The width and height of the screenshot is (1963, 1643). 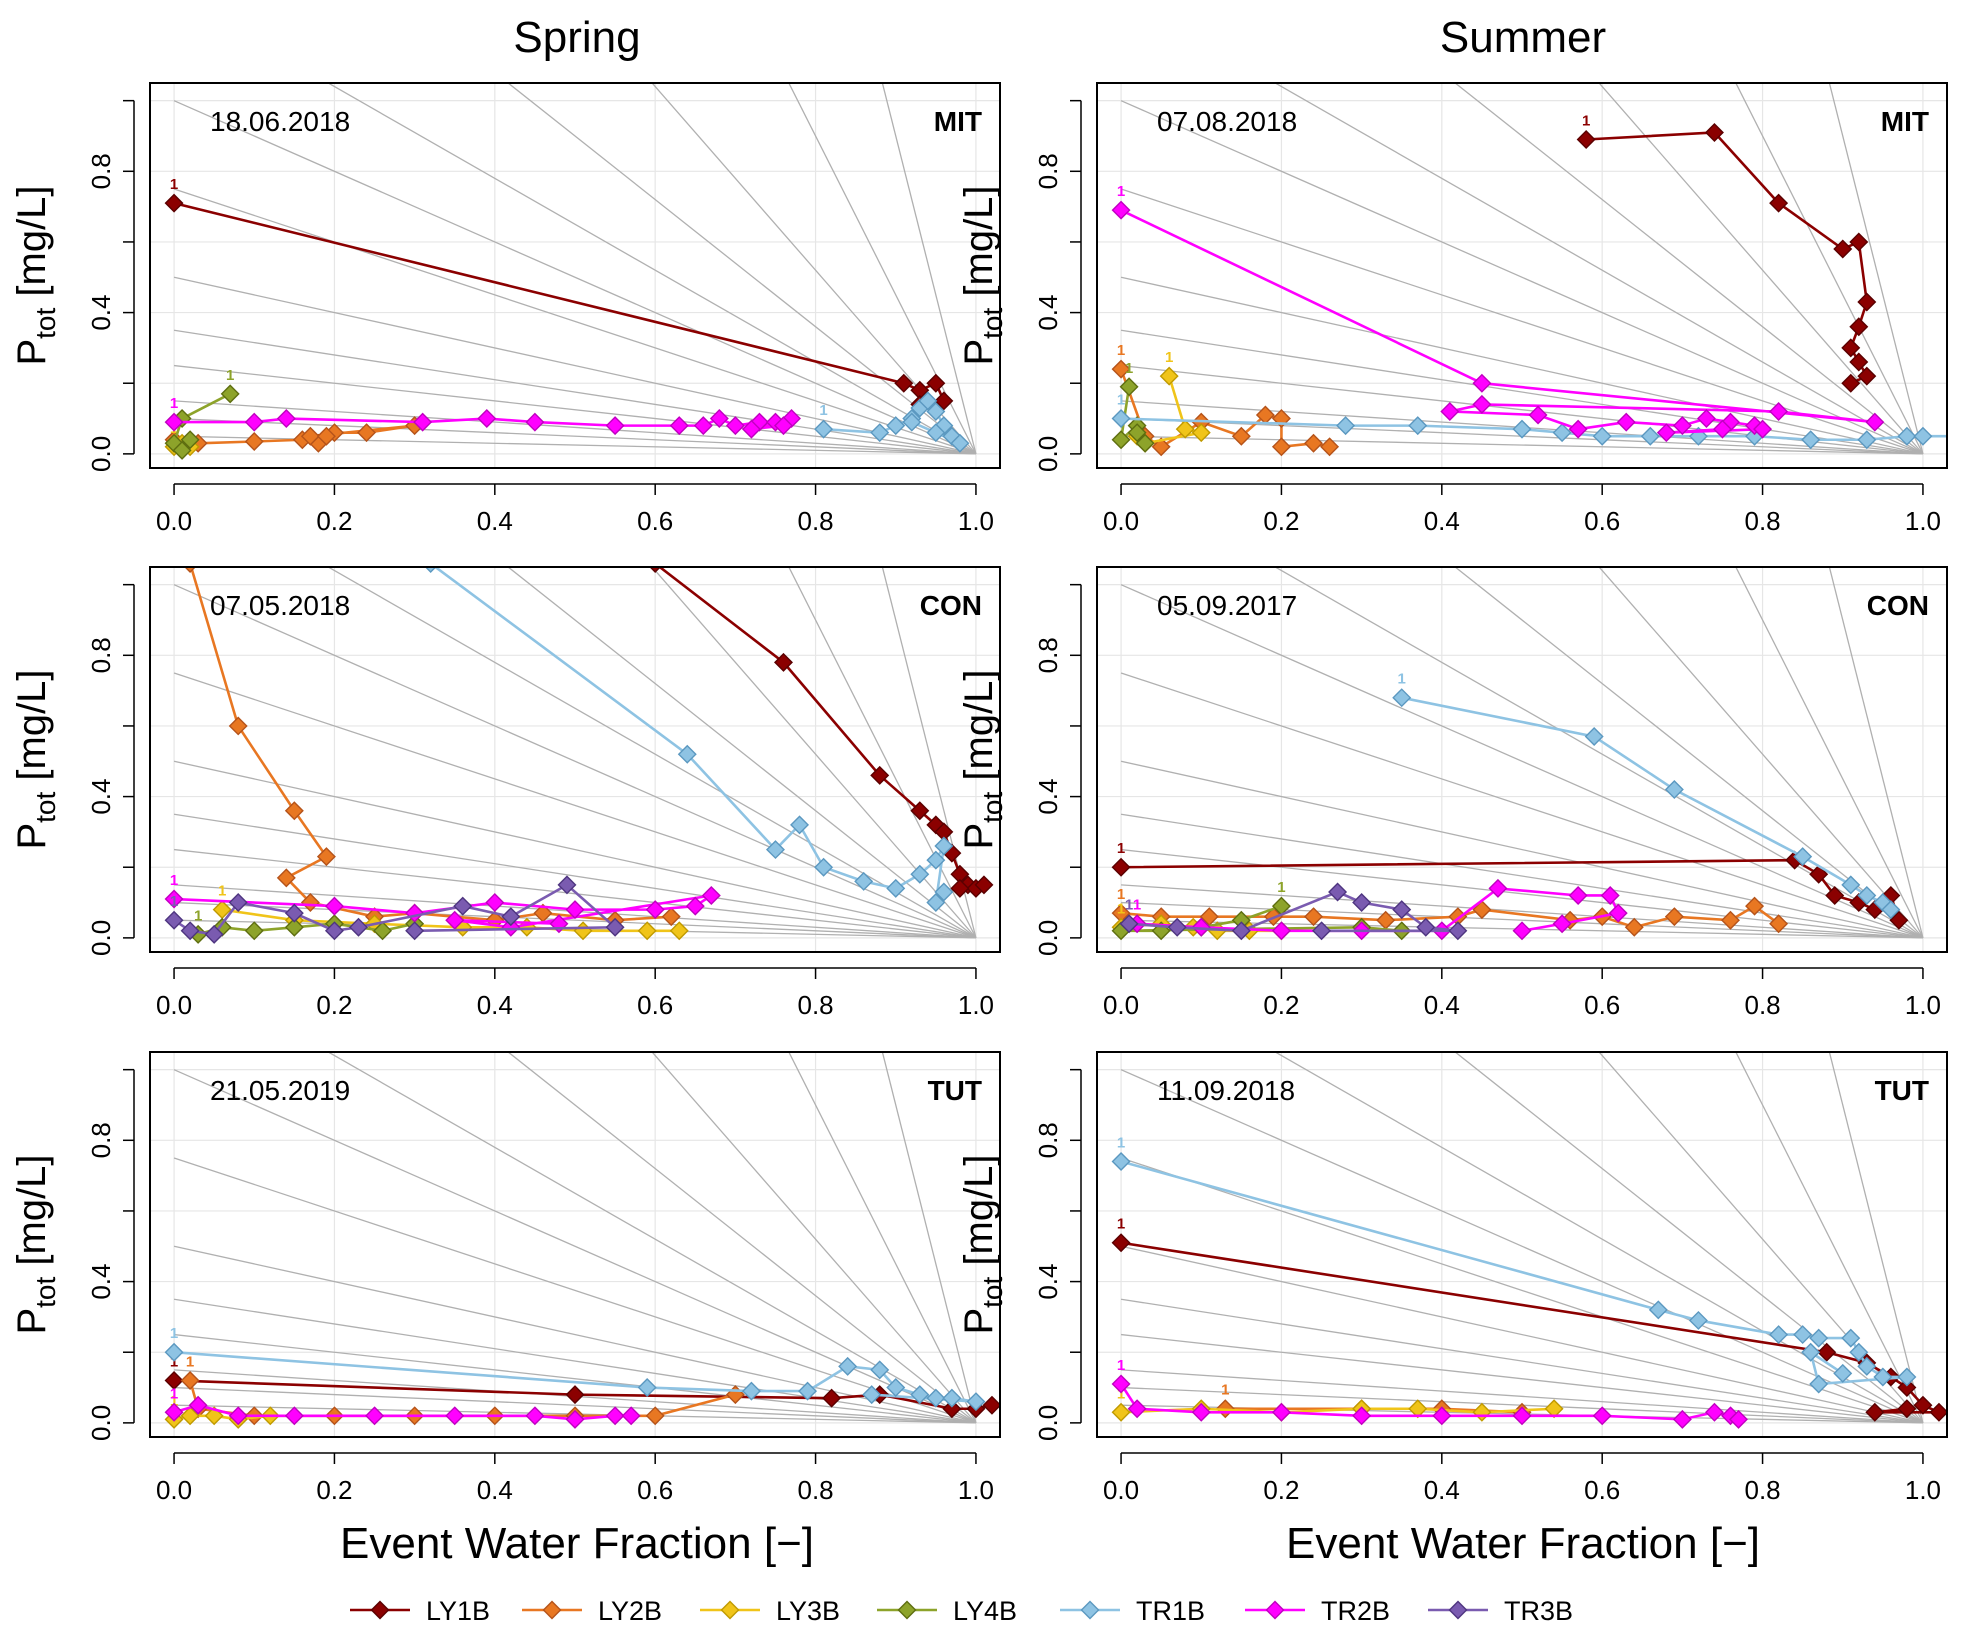 I want to click on legend: LY1B LY2B LY3B LY4B TR1B TR2B TR3B, so click(x=961, y=1611).